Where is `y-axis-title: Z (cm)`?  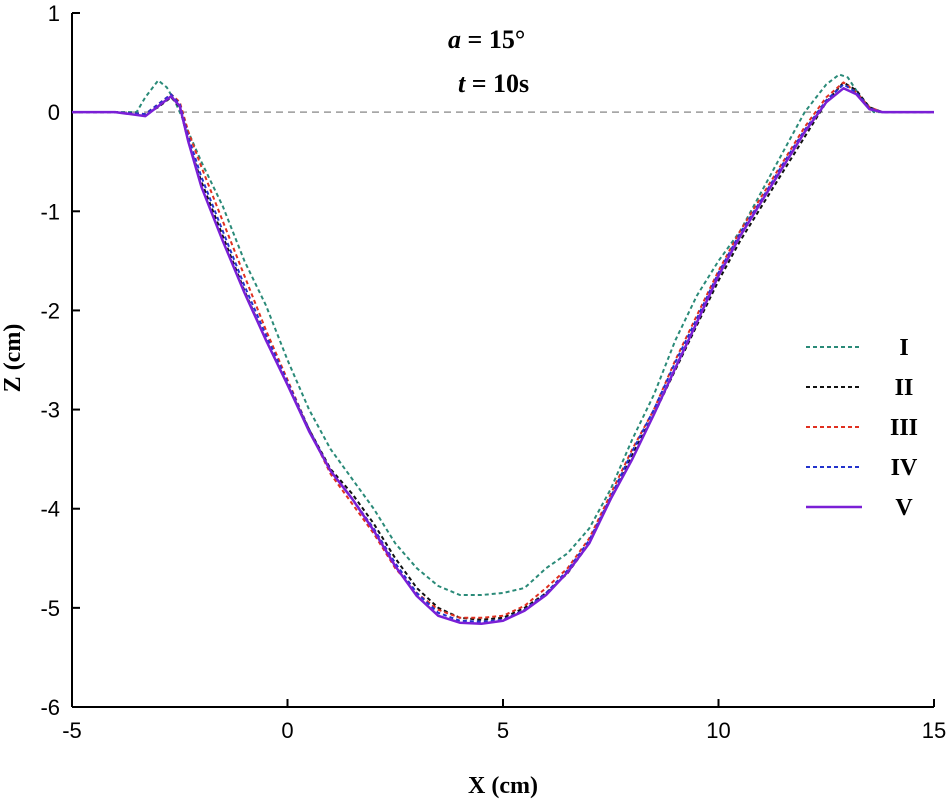 y-axis-title: Z (cm) is located at coordinates (13, 358).